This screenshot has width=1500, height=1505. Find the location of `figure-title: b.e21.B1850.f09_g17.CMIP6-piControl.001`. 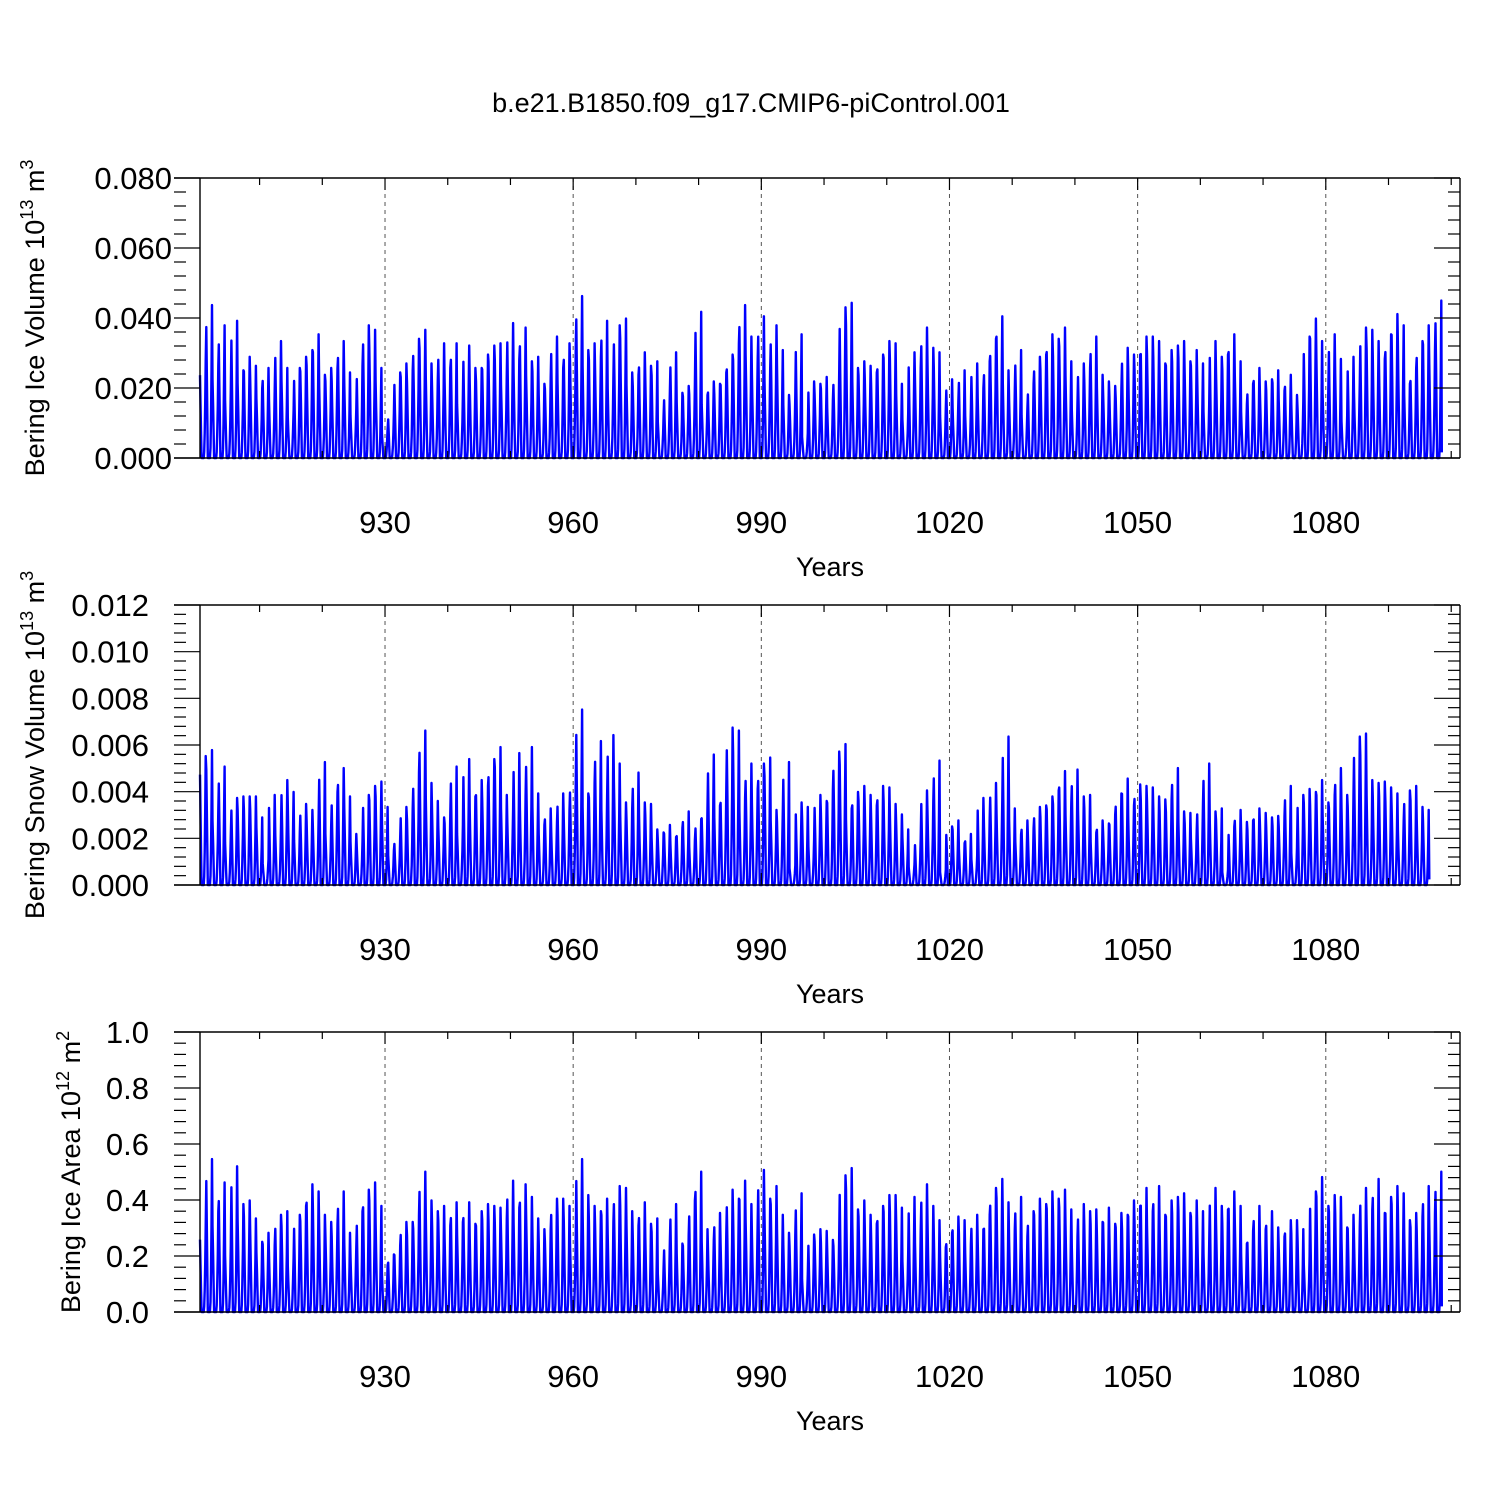

figure-title: b.e21.B1850.f09_g17.CMIP6-piControl.001 is located at coordinates (751, 103).